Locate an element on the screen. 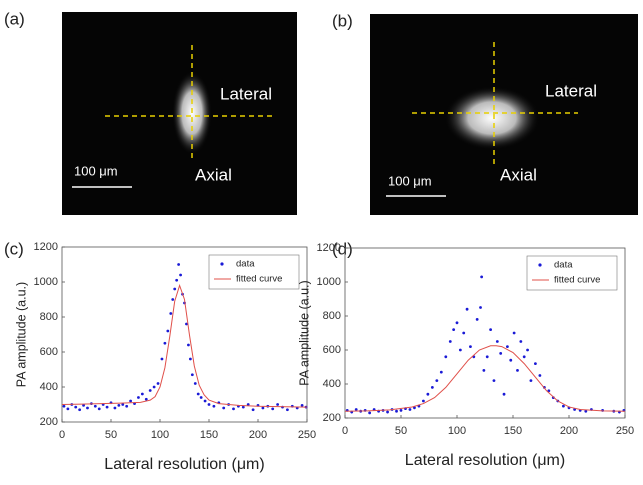 The width and height of the screenshot is (643, 485). y-axis-title: PA amplitude (a.u.) is located at coordinates (21, 334).